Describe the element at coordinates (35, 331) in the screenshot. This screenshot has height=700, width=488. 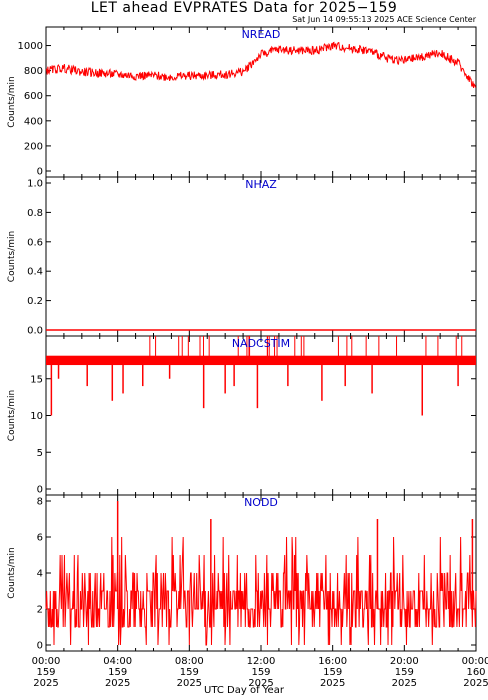
I see `y-tick-label: 0.0` at that location.